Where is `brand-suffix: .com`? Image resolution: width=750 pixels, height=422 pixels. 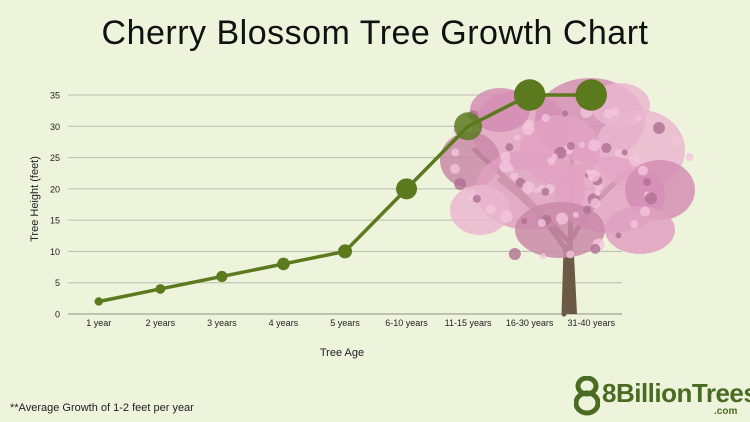
brand-suffix: .com is located at coordinates (726, 411).